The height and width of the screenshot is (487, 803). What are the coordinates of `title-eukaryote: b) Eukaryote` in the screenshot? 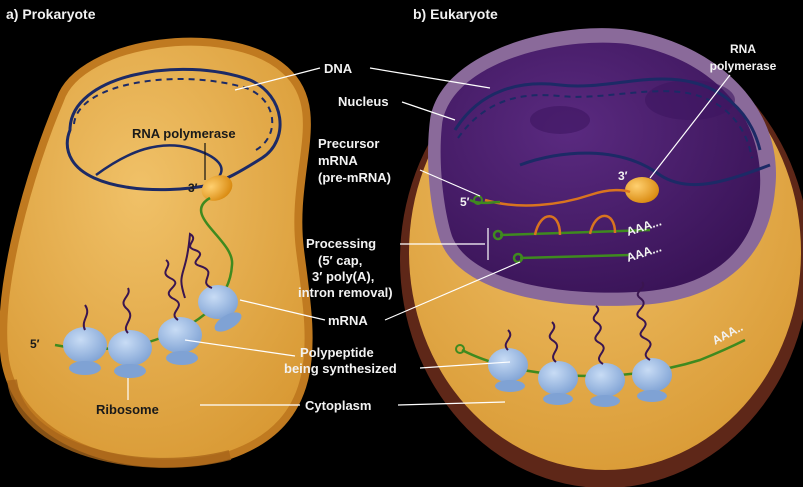 It's located at (455, 14).